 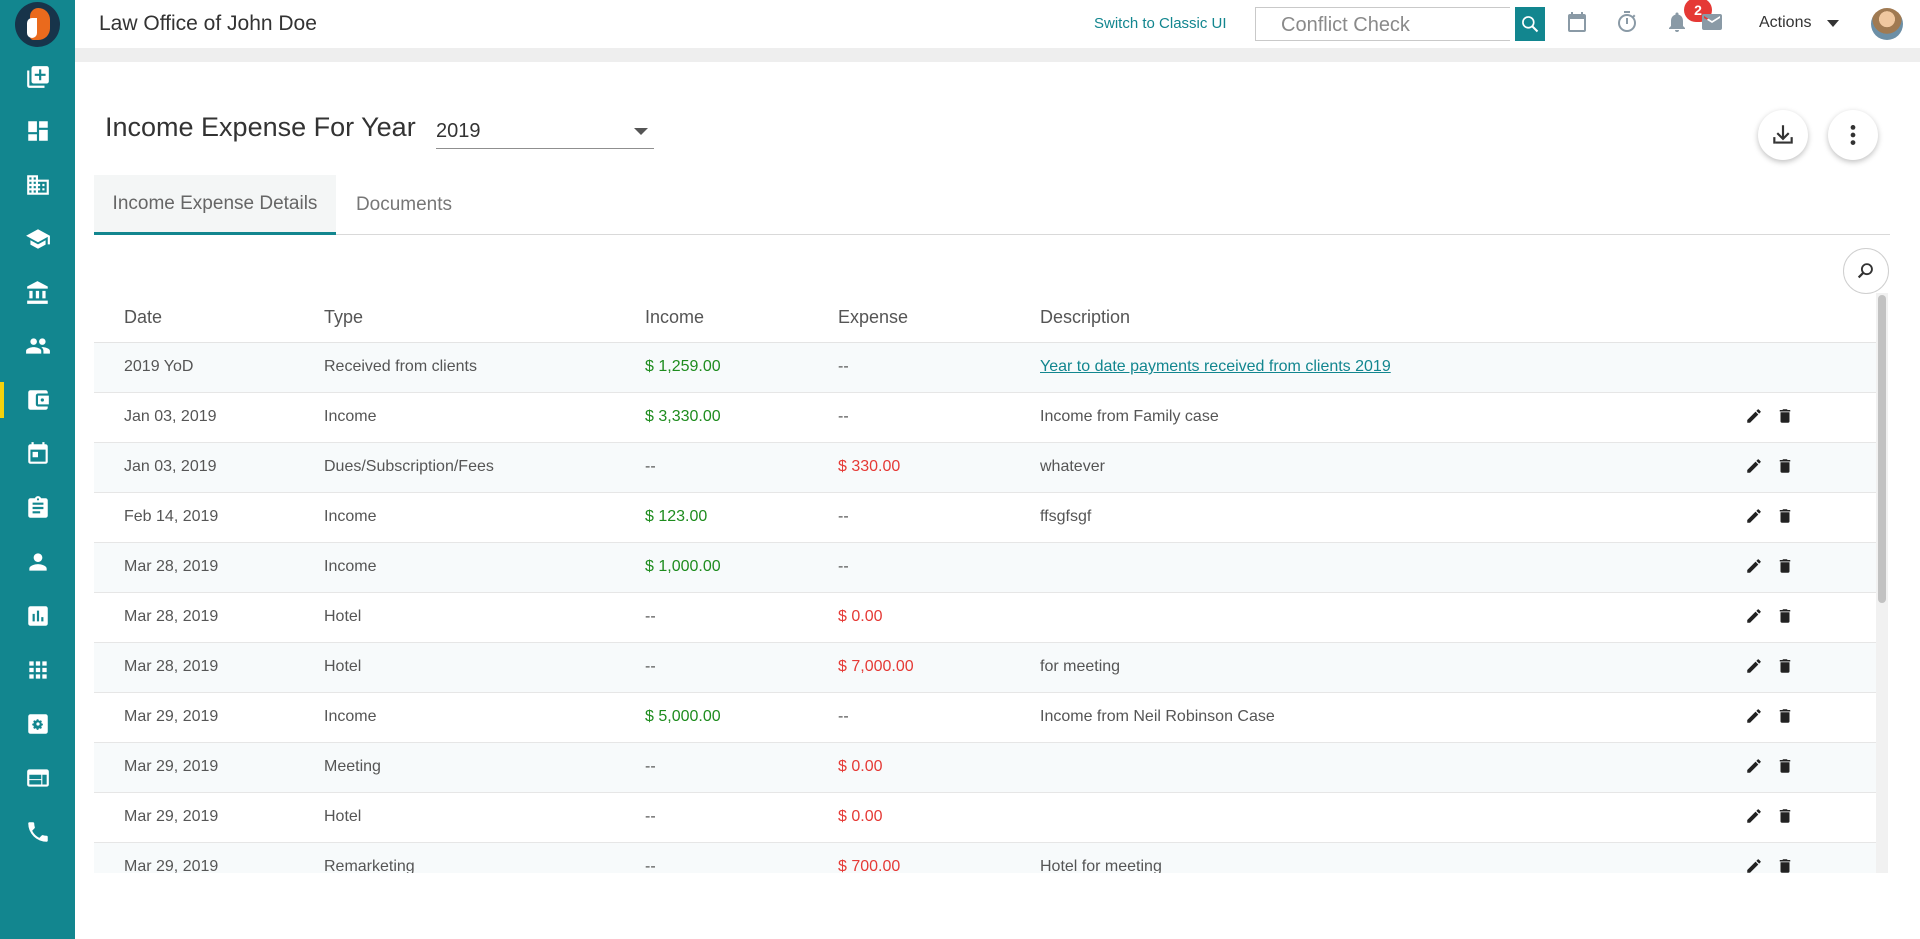 I want to click on sidebar-item-settings, so click(x=37, y=724).